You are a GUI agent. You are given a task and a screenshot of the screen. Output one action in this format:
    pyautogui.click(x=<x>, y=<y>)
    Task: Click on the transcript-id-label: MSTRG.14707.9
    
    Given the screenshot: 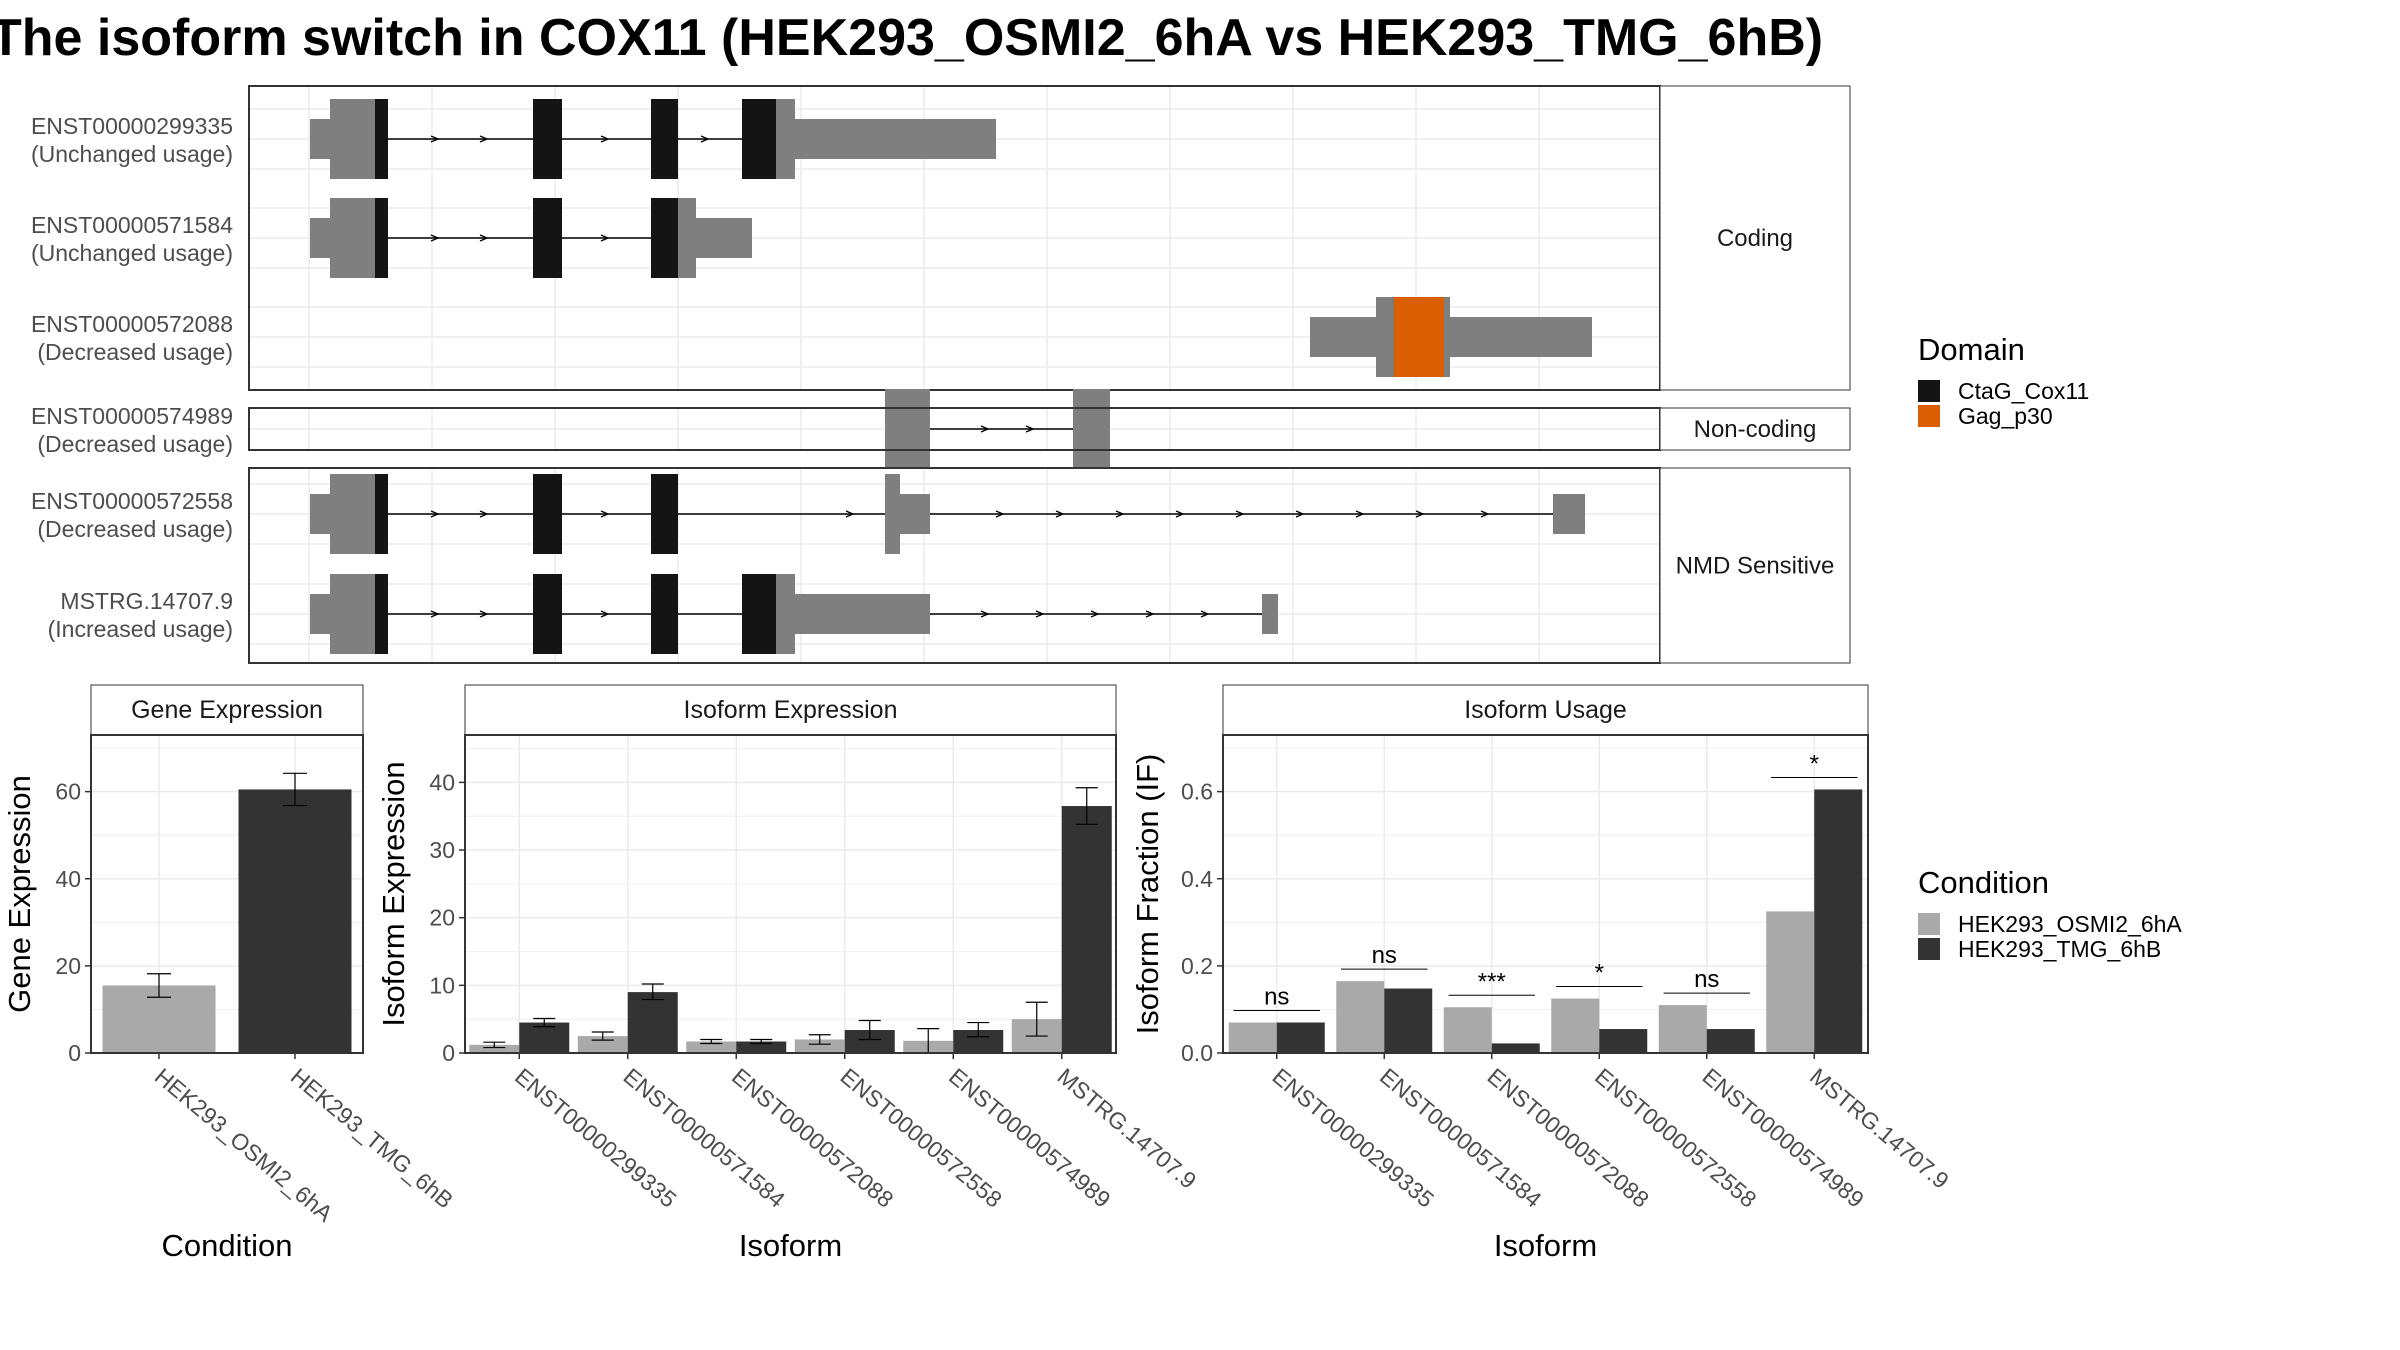 What is the action you would take?
    pyautogui.click(x=146, y=601)
    